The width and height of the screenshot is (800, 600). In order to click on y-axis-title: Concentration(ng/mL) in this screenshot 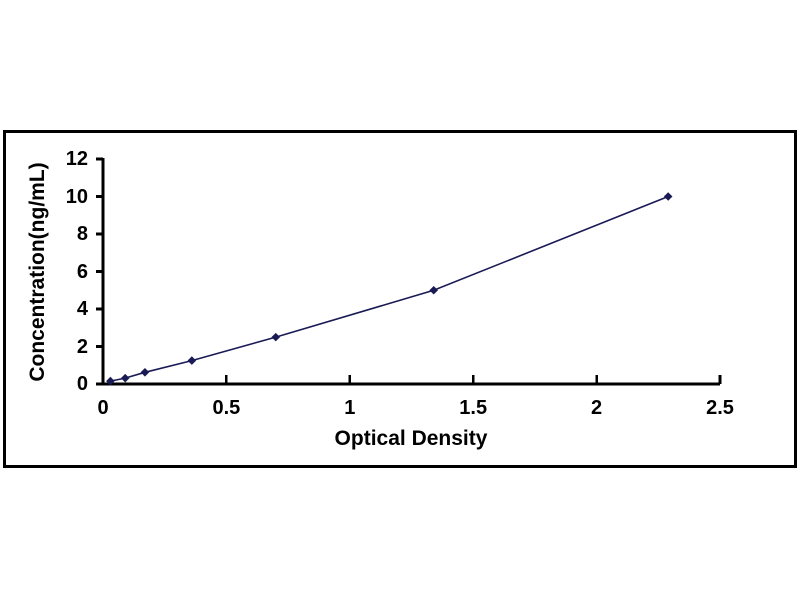, I will do `click(37, 272)`.